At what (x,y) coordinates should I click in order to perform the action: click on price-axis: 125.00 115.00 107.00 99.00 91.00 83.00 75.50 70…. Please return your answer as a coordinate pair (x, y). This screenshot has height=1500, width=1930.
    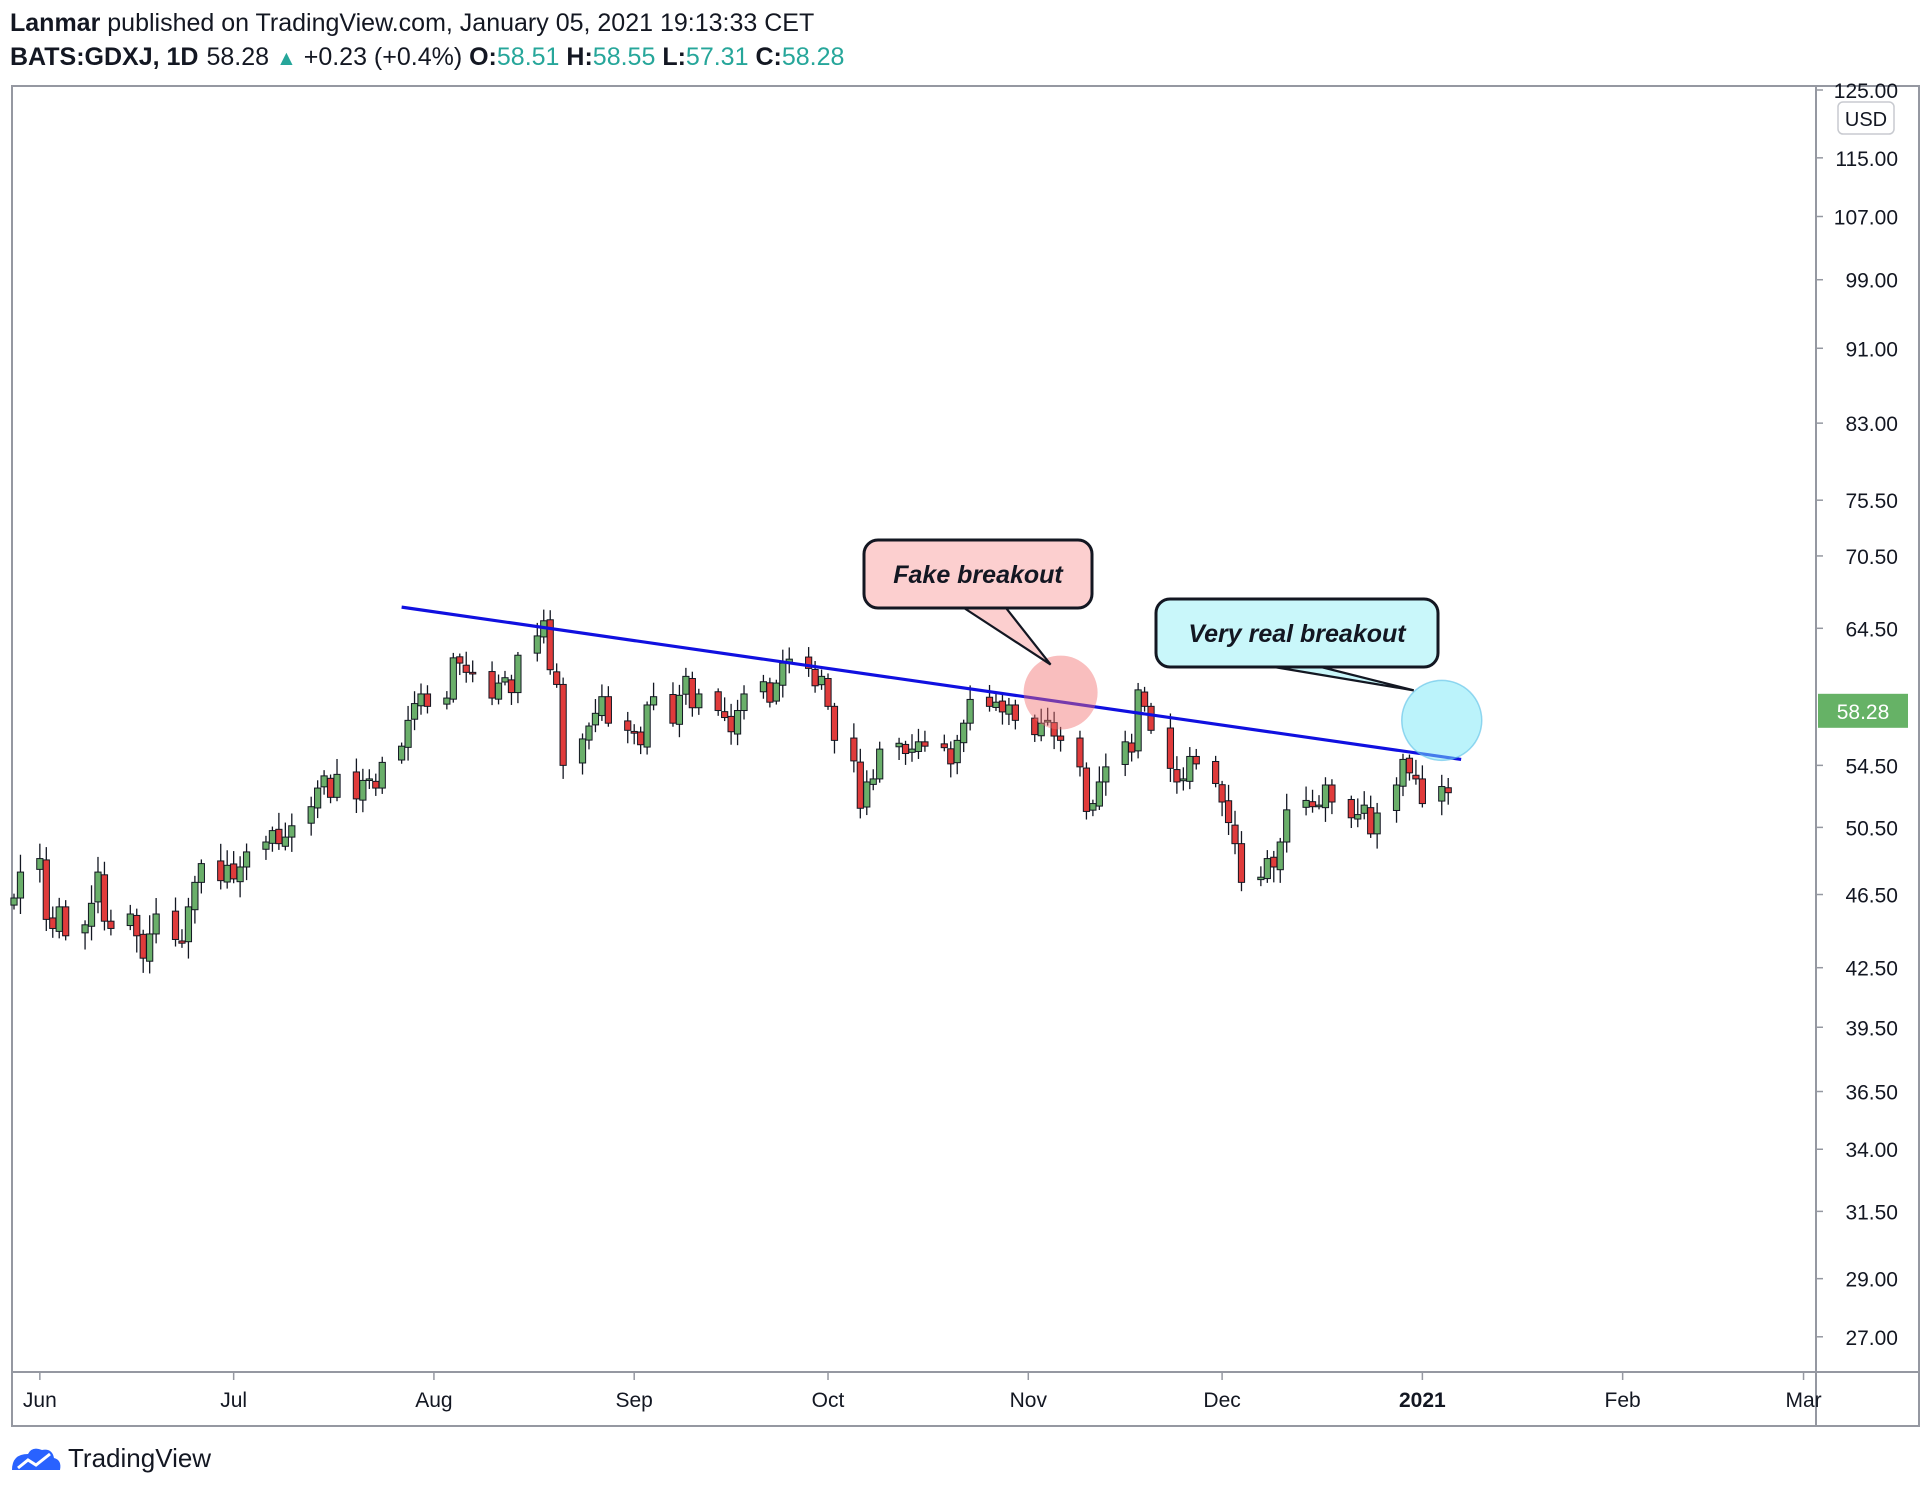
    Looking at the image, I should click on (1862, 715).